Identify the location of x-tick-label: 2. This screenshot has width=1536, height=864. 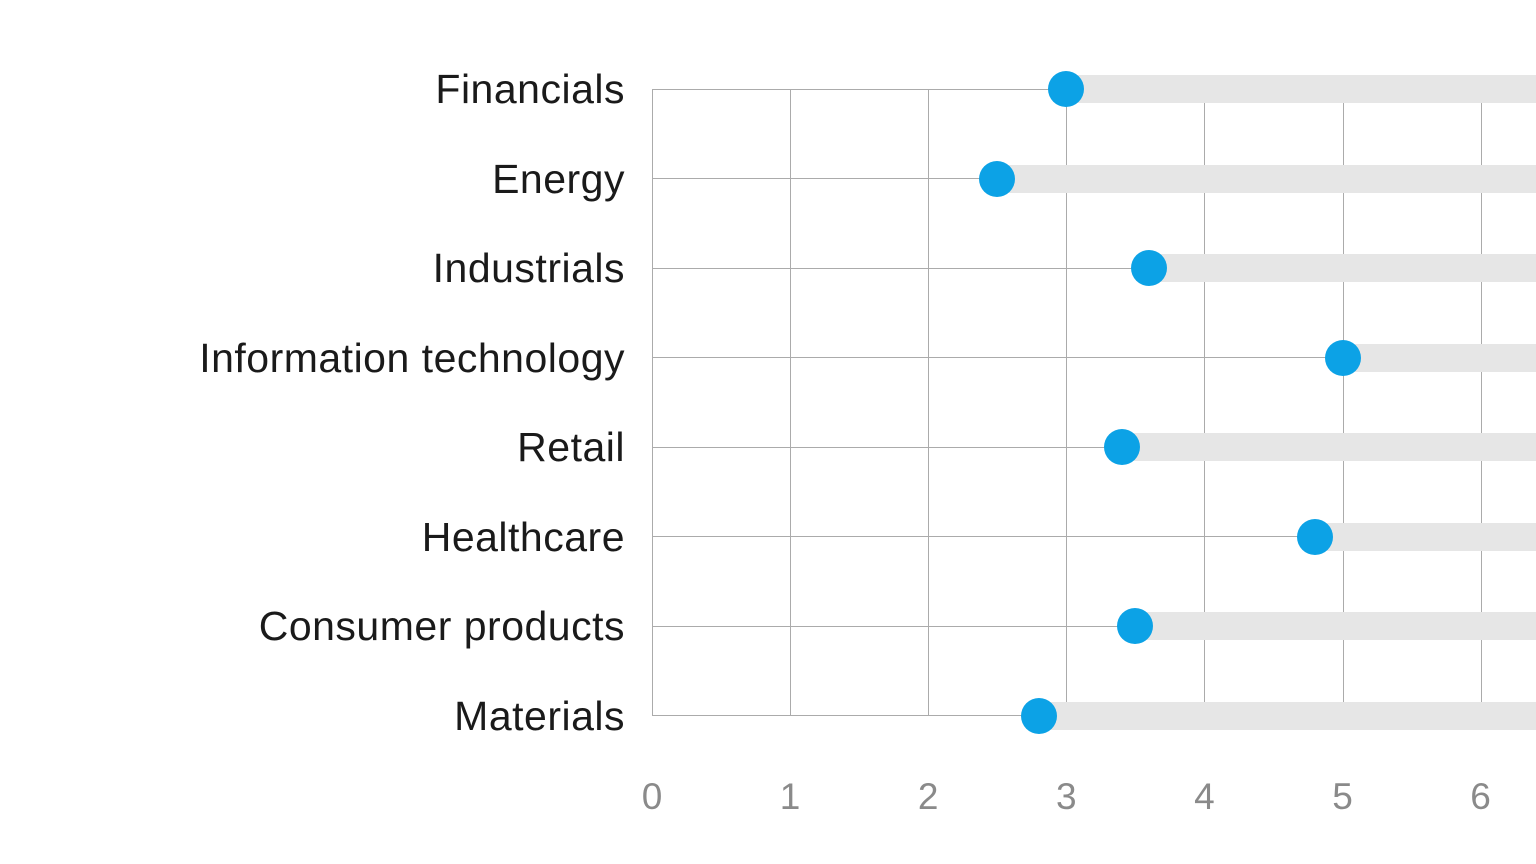
(928, 796).